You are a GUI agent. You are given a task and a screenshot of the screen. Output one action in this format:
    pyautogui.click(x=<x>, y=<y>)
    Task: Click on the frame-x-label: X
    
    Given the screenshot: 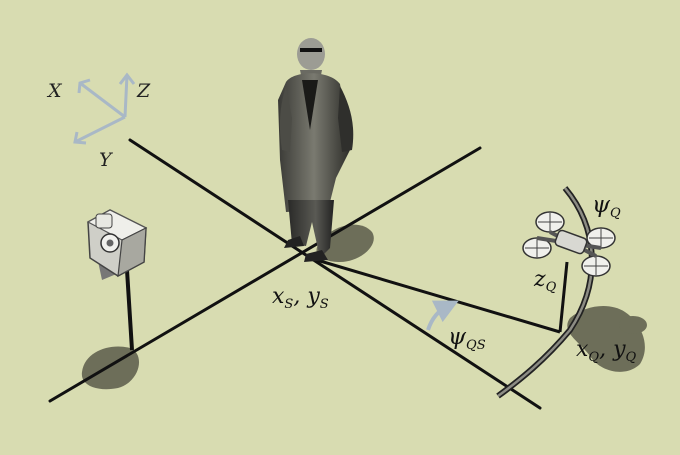 What is the action you would take?
    pyautogui.click(x=54, y=91)
    